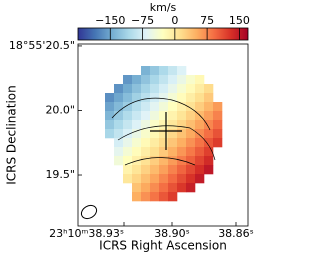 The width and height of the screenshot is (320, 260). I want to click on y-axis-label: ICRS Declination, so click(12, 135).